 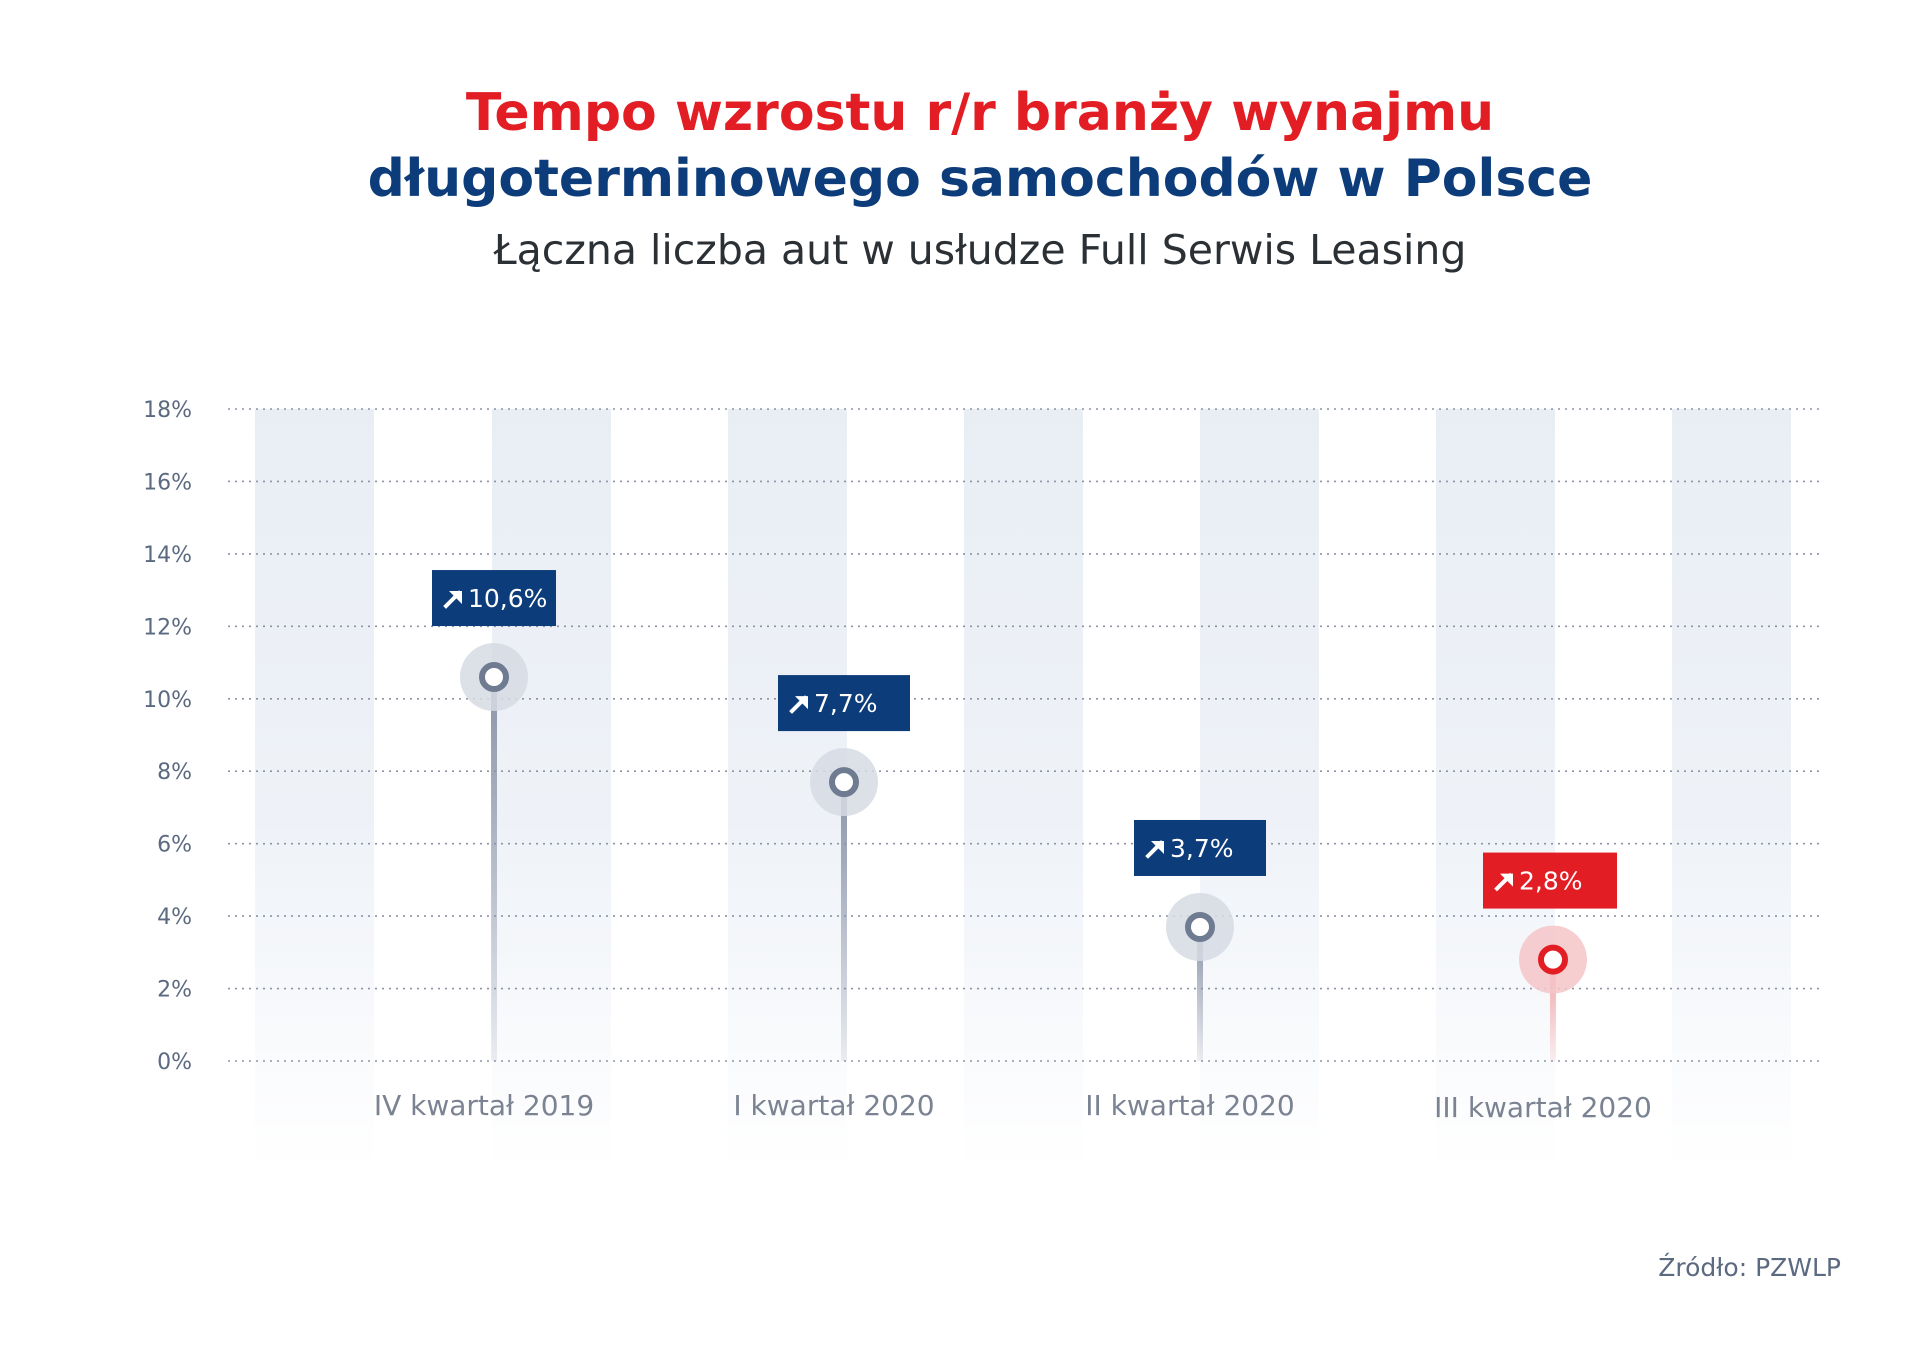 I want to click on x-category-label: I kwartał 2020, so click(x=833, y=1105).